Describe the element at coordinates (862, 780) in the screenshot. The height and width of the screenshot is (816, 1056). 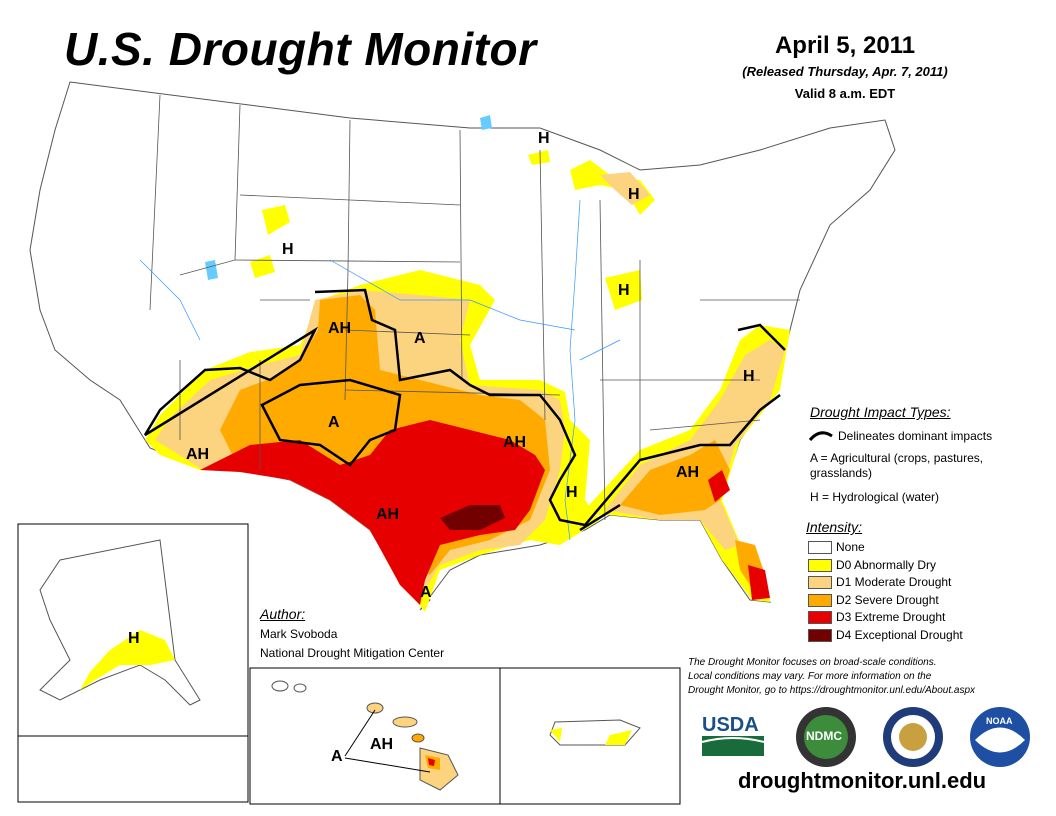
I see `website-link: droughtmonitor.unl.edu` at that location.